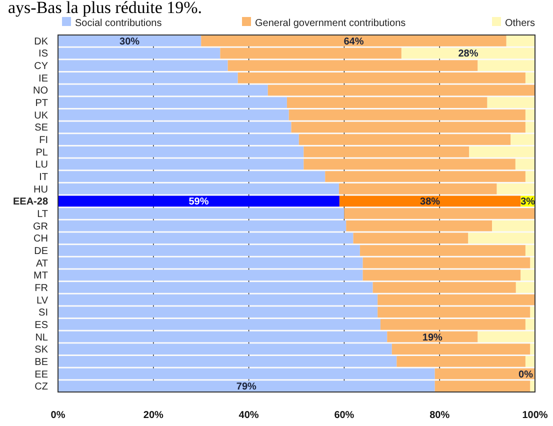  Describe the element at coordinates (41, 66) in the screenshot. I see `y-tick-label: CY` at that location.